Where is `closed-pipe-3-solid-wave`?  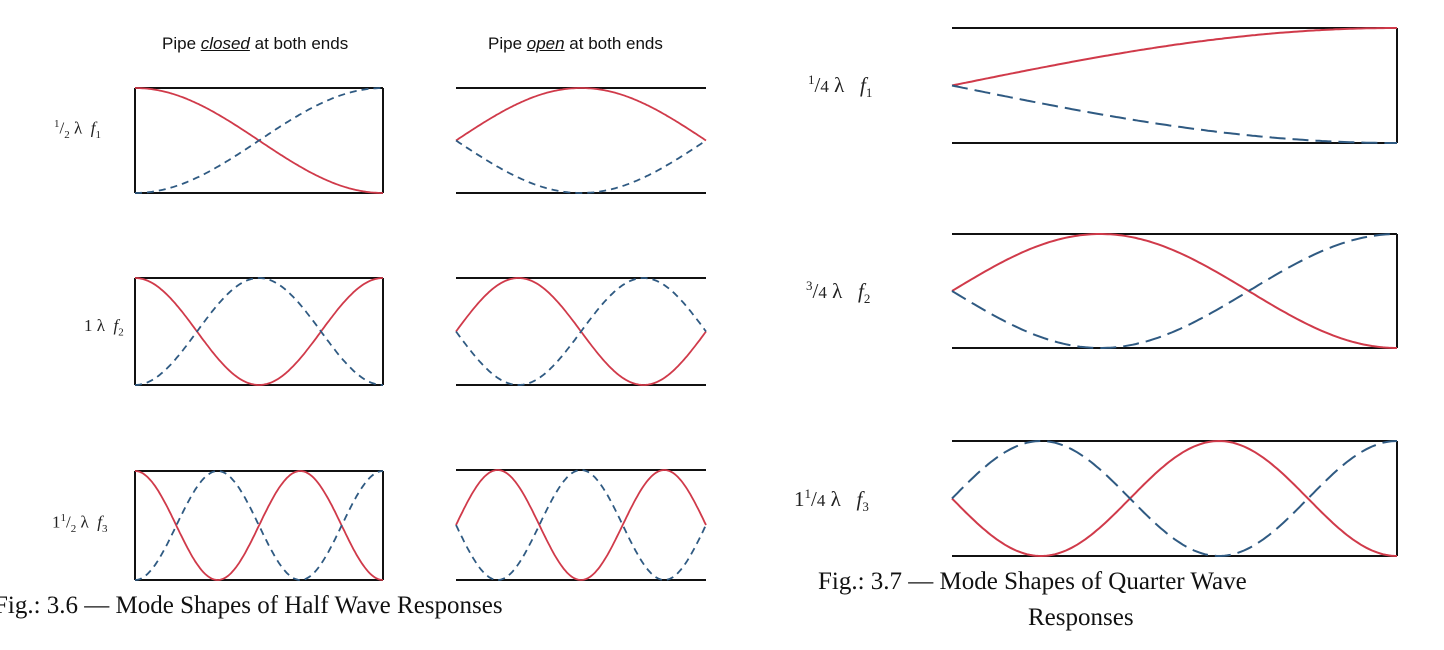
closed-pipe-3-solid-wave is located at coordinates (259, 525).